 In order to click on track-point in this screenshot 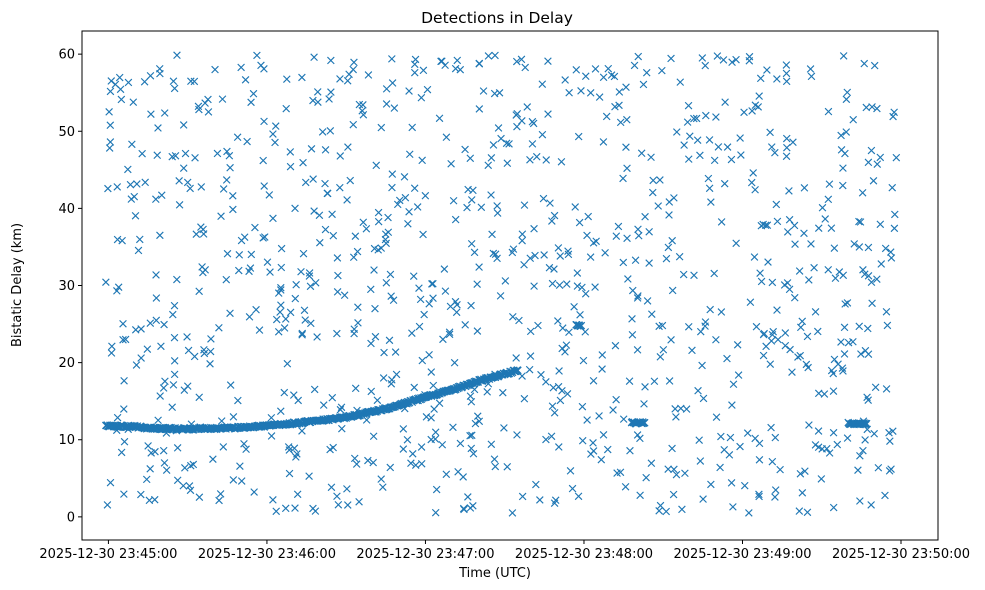, I will do `click(581, 325)`.